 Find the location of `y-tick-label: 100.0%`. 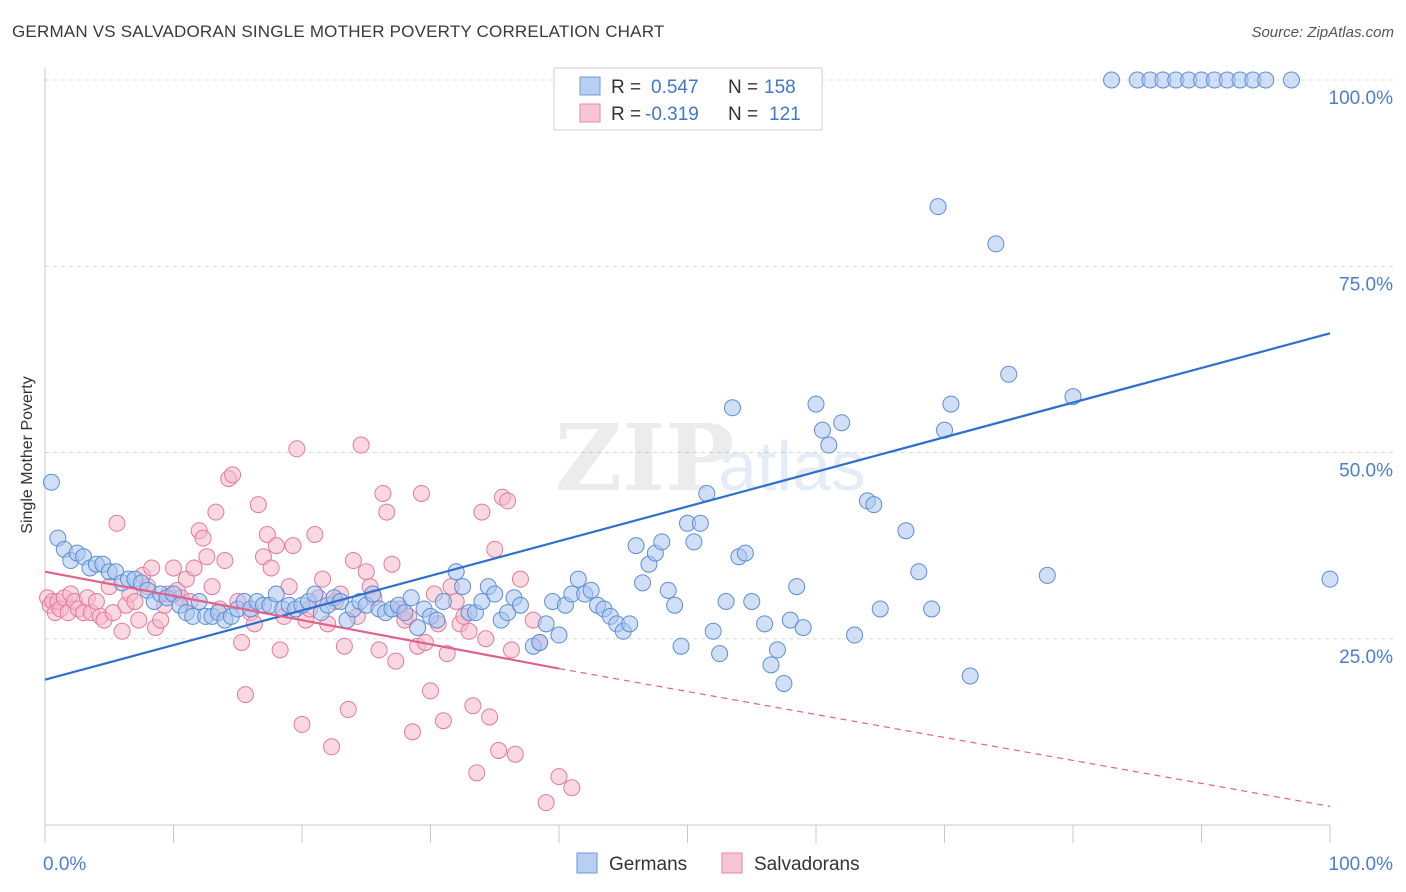

y-tick-label: 100.0% is located at coordinates (1361, 98).